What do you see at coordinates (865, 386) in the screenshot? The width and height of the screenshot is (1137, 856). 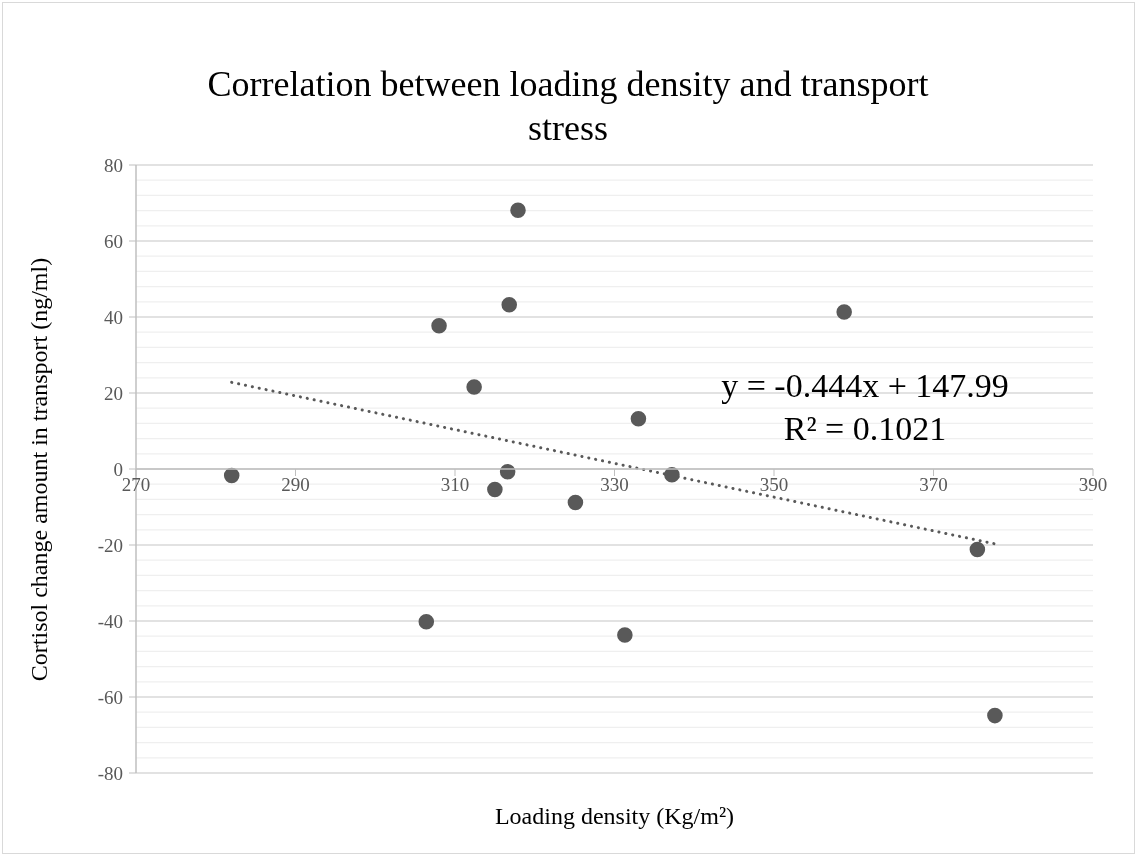 I see `annotation: y = -0.444x + 147.99` at bounding box center [865, 386].